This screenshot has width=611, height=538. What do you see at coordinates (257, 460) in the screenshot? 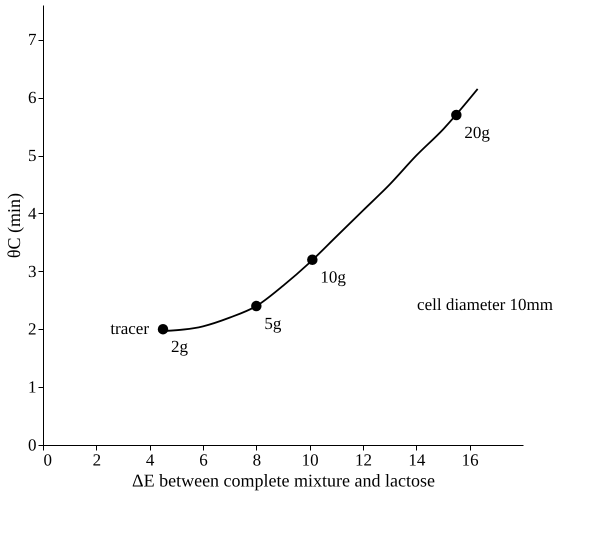
I see `x-tick-label: 8` at bounding box center [257, 460].